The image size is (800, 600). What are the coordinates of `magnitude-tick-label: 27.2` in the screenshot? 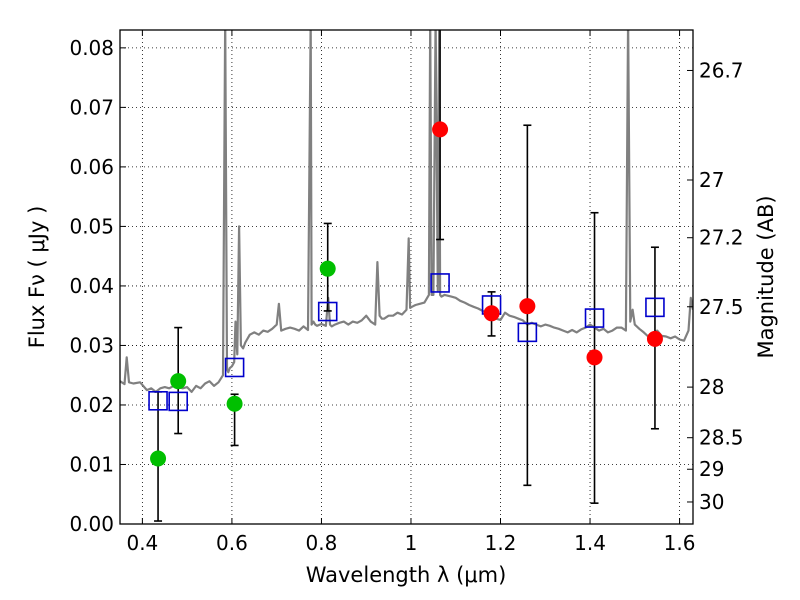 It's located at (721, 238).